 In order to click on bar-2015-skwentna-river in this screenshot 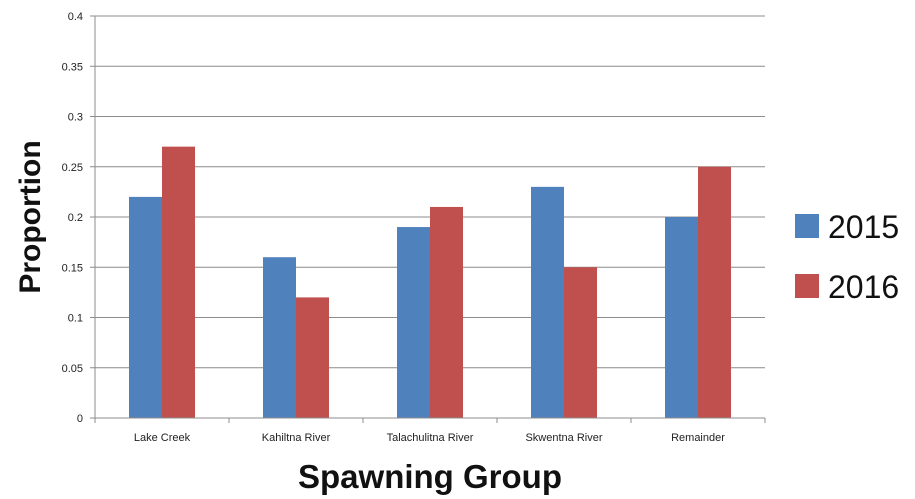, I will do `click(547, 302)`.